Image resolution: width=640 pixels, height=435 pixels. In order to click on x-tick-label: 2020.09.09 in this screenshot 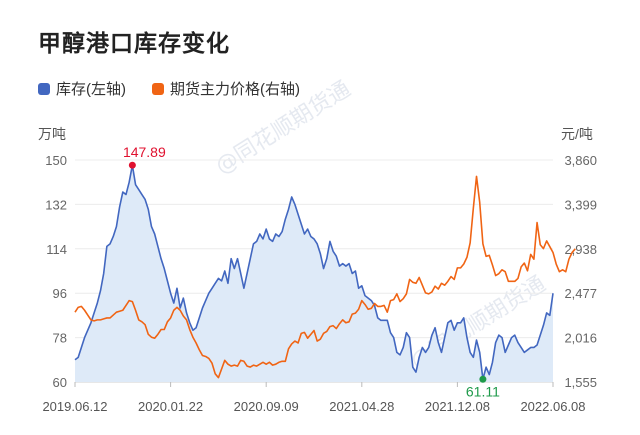, I will do `click(266, 406)`.